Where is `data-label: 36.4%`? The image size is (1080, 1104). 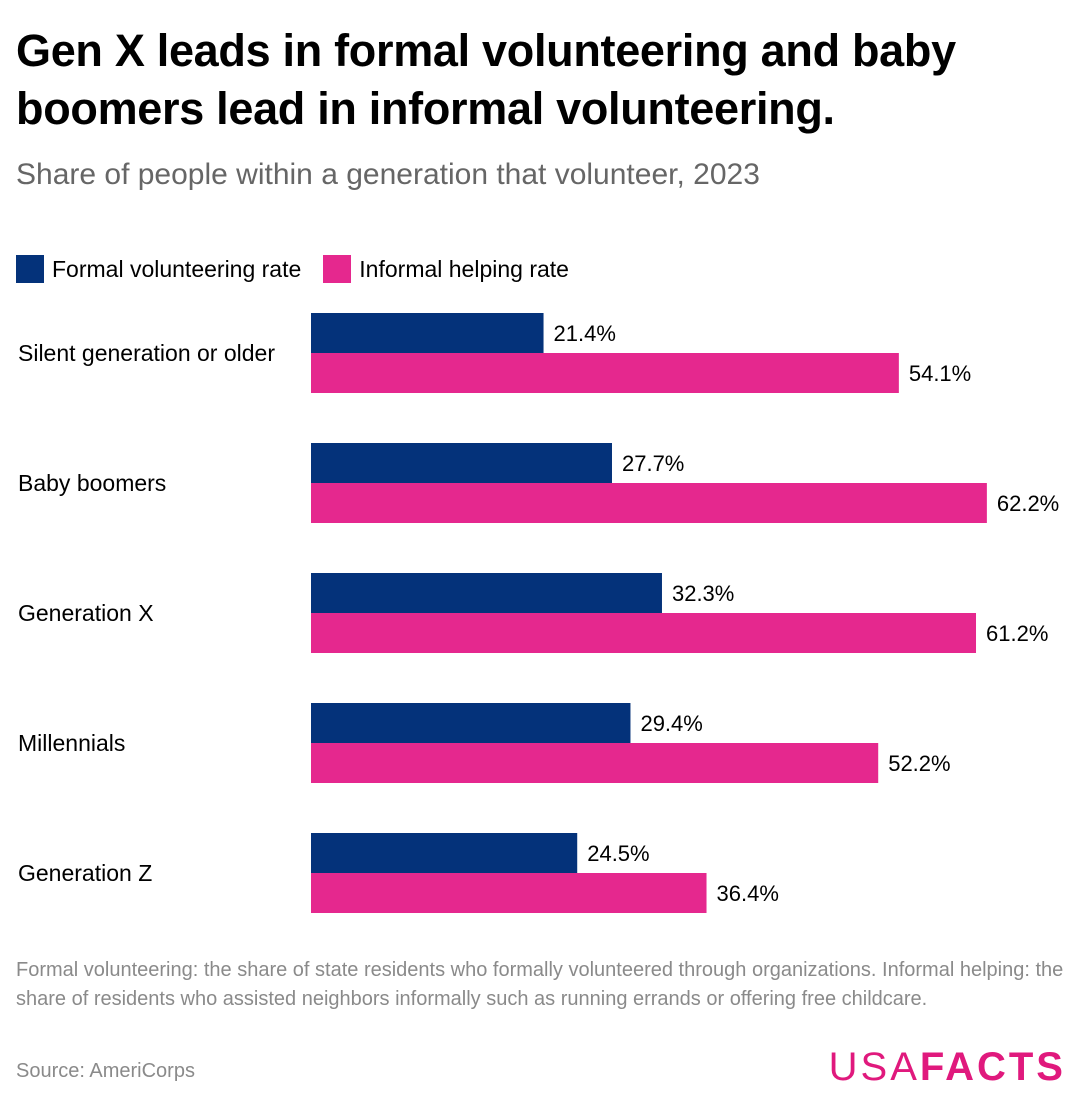
data-label: 36.4% is located at coordinates (748, 893).